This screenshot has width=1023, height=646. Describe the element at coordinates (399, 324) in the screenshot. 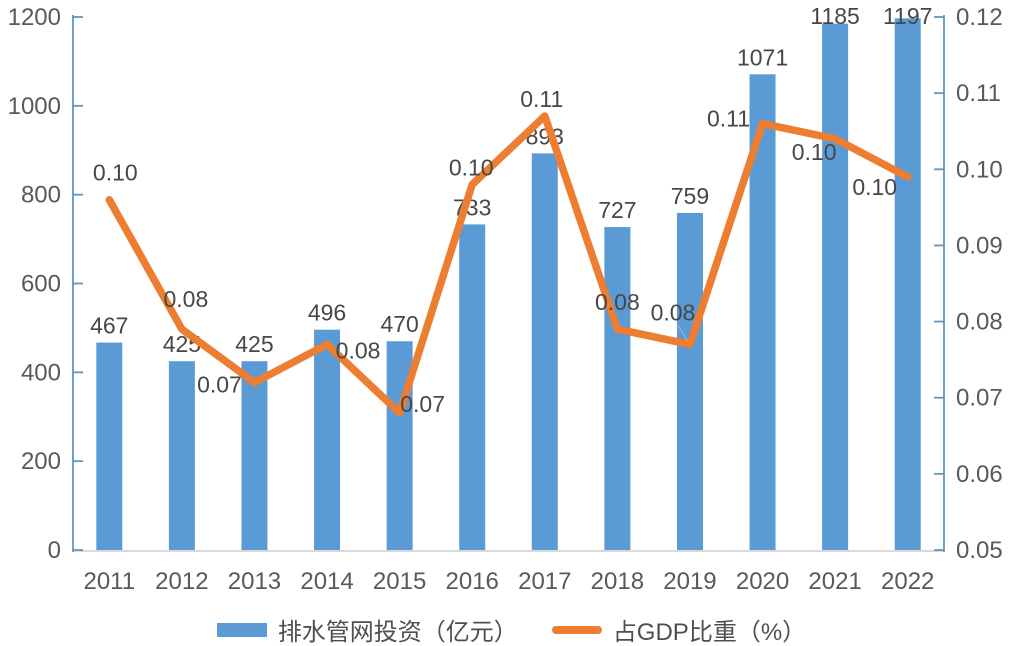

I see `bar-value-label-2015: 470` at that location.